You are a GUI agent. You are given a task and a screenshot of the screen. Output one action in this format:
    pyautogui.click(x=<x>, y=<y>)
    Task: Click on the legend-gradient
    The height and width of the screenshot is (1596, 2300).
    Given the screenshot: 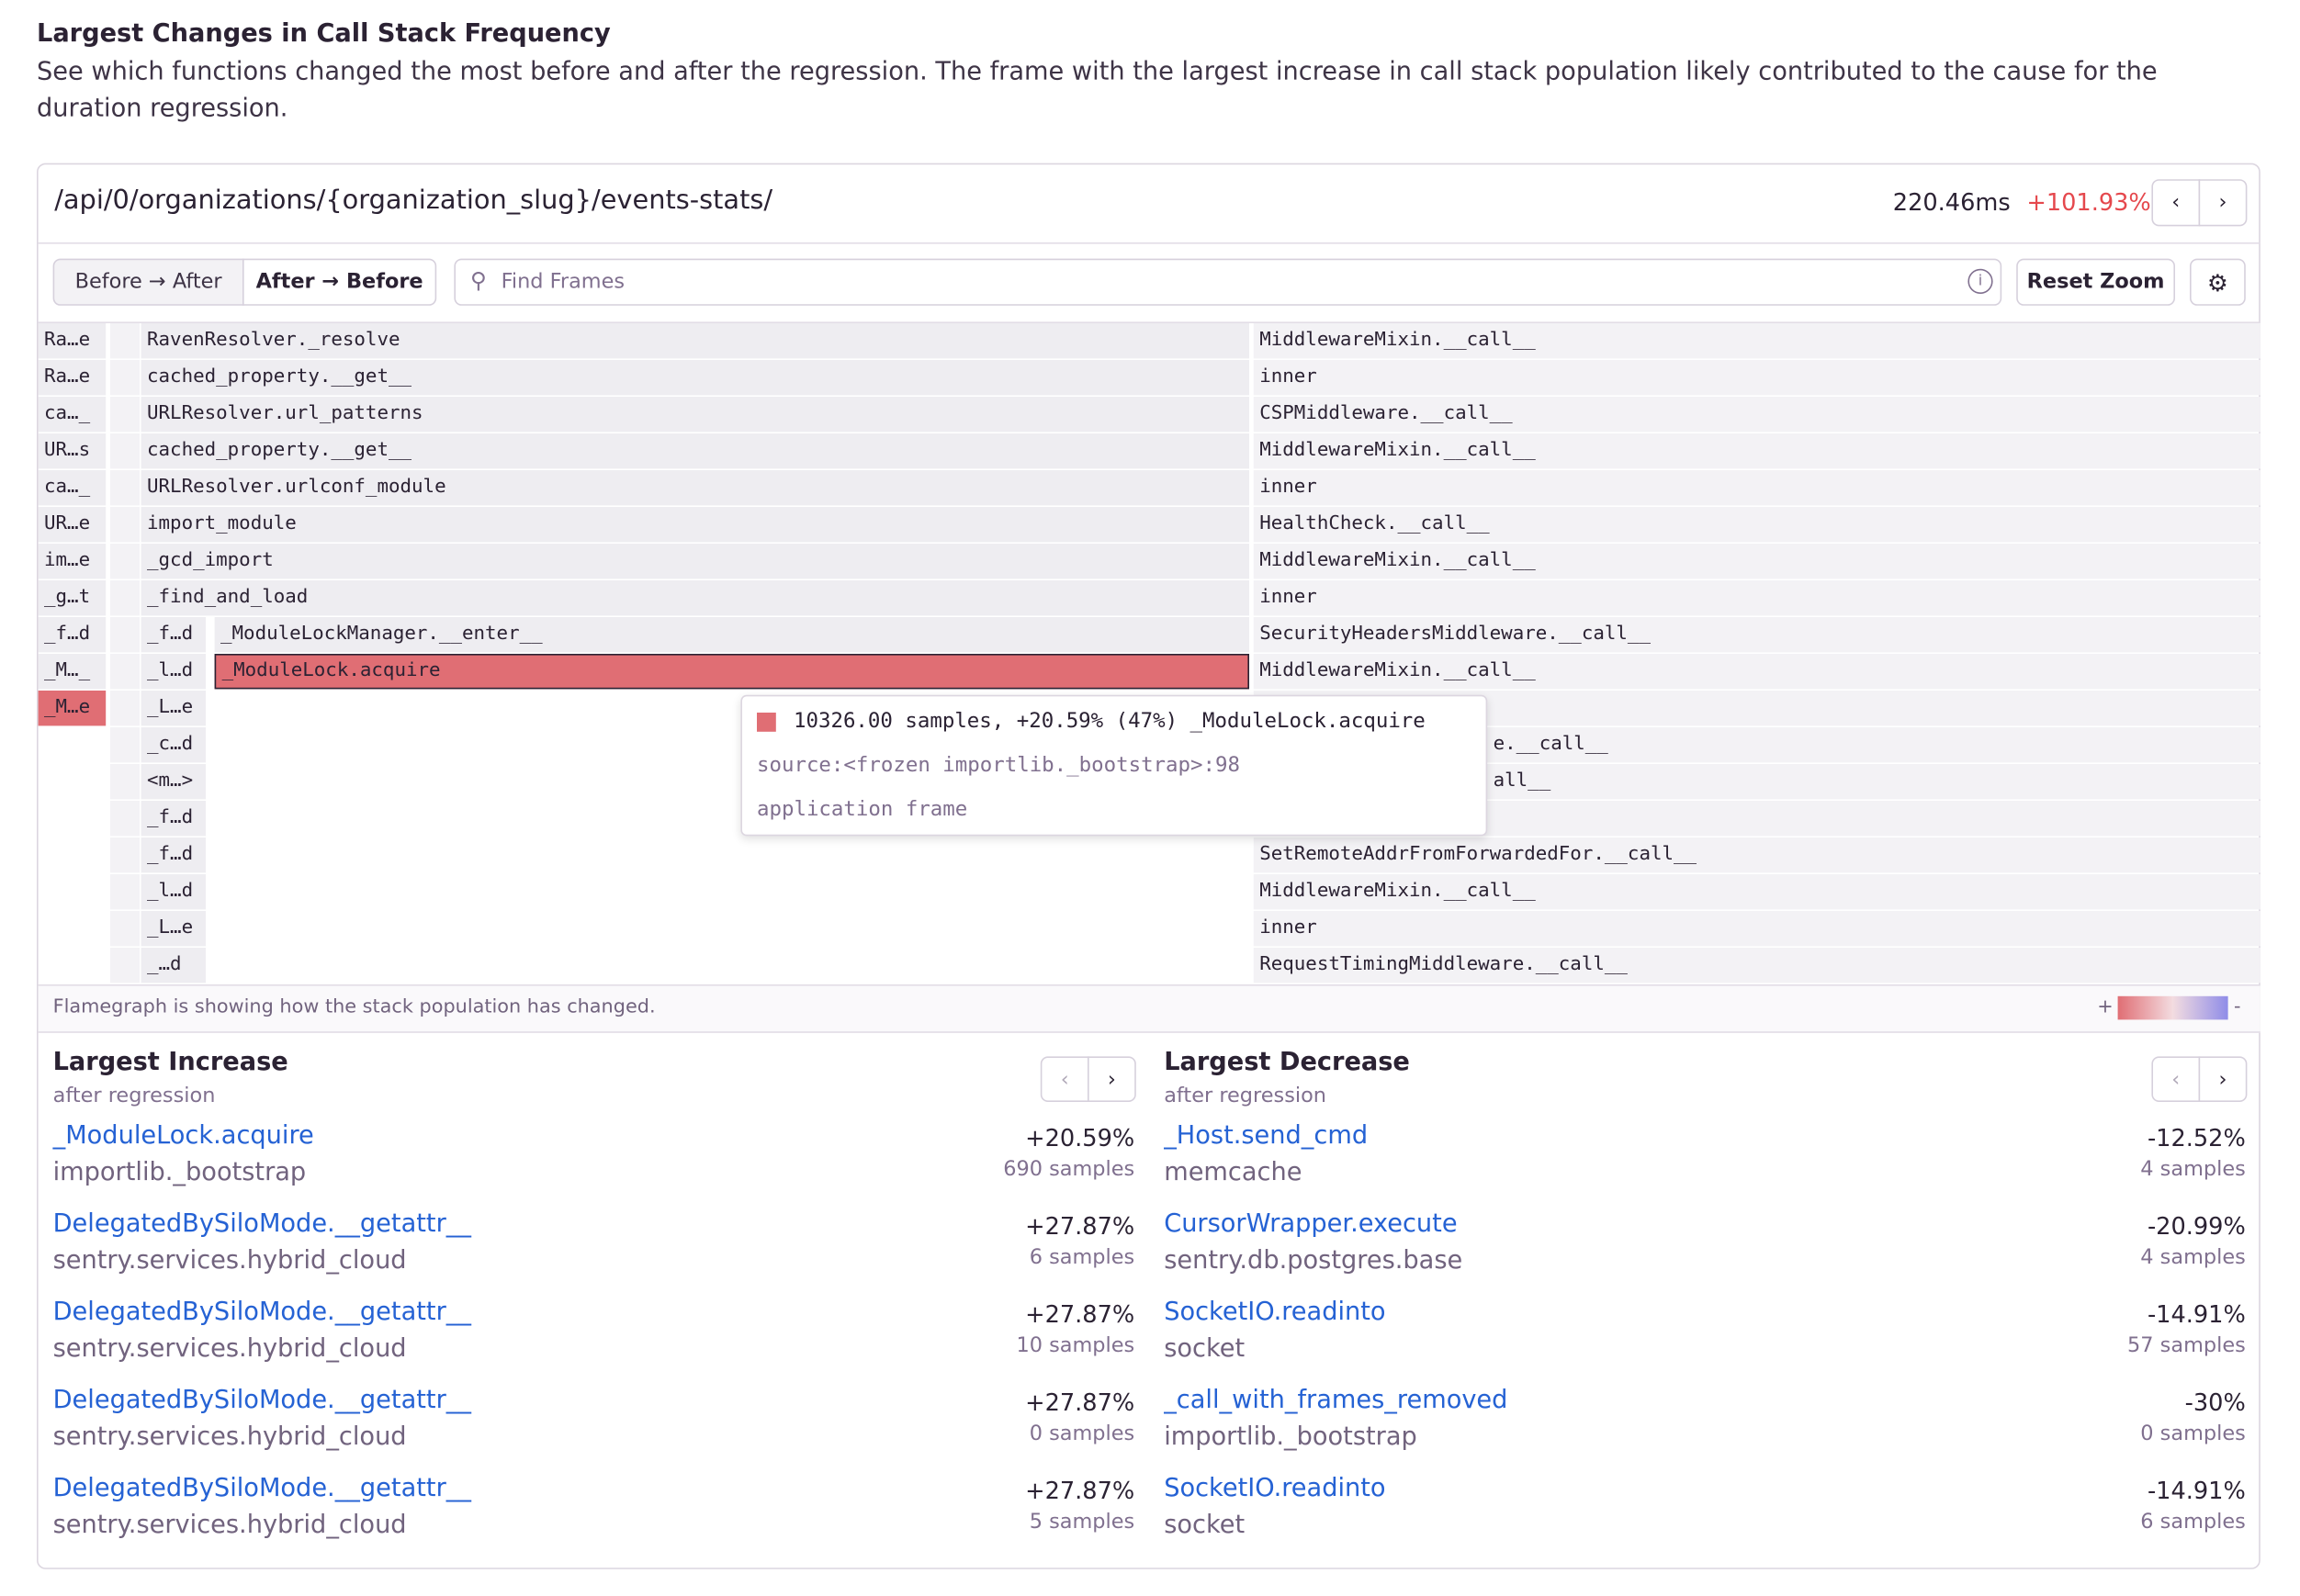 What is the action you would take?
    pyautogui.click(x=2172, y=1007)
    